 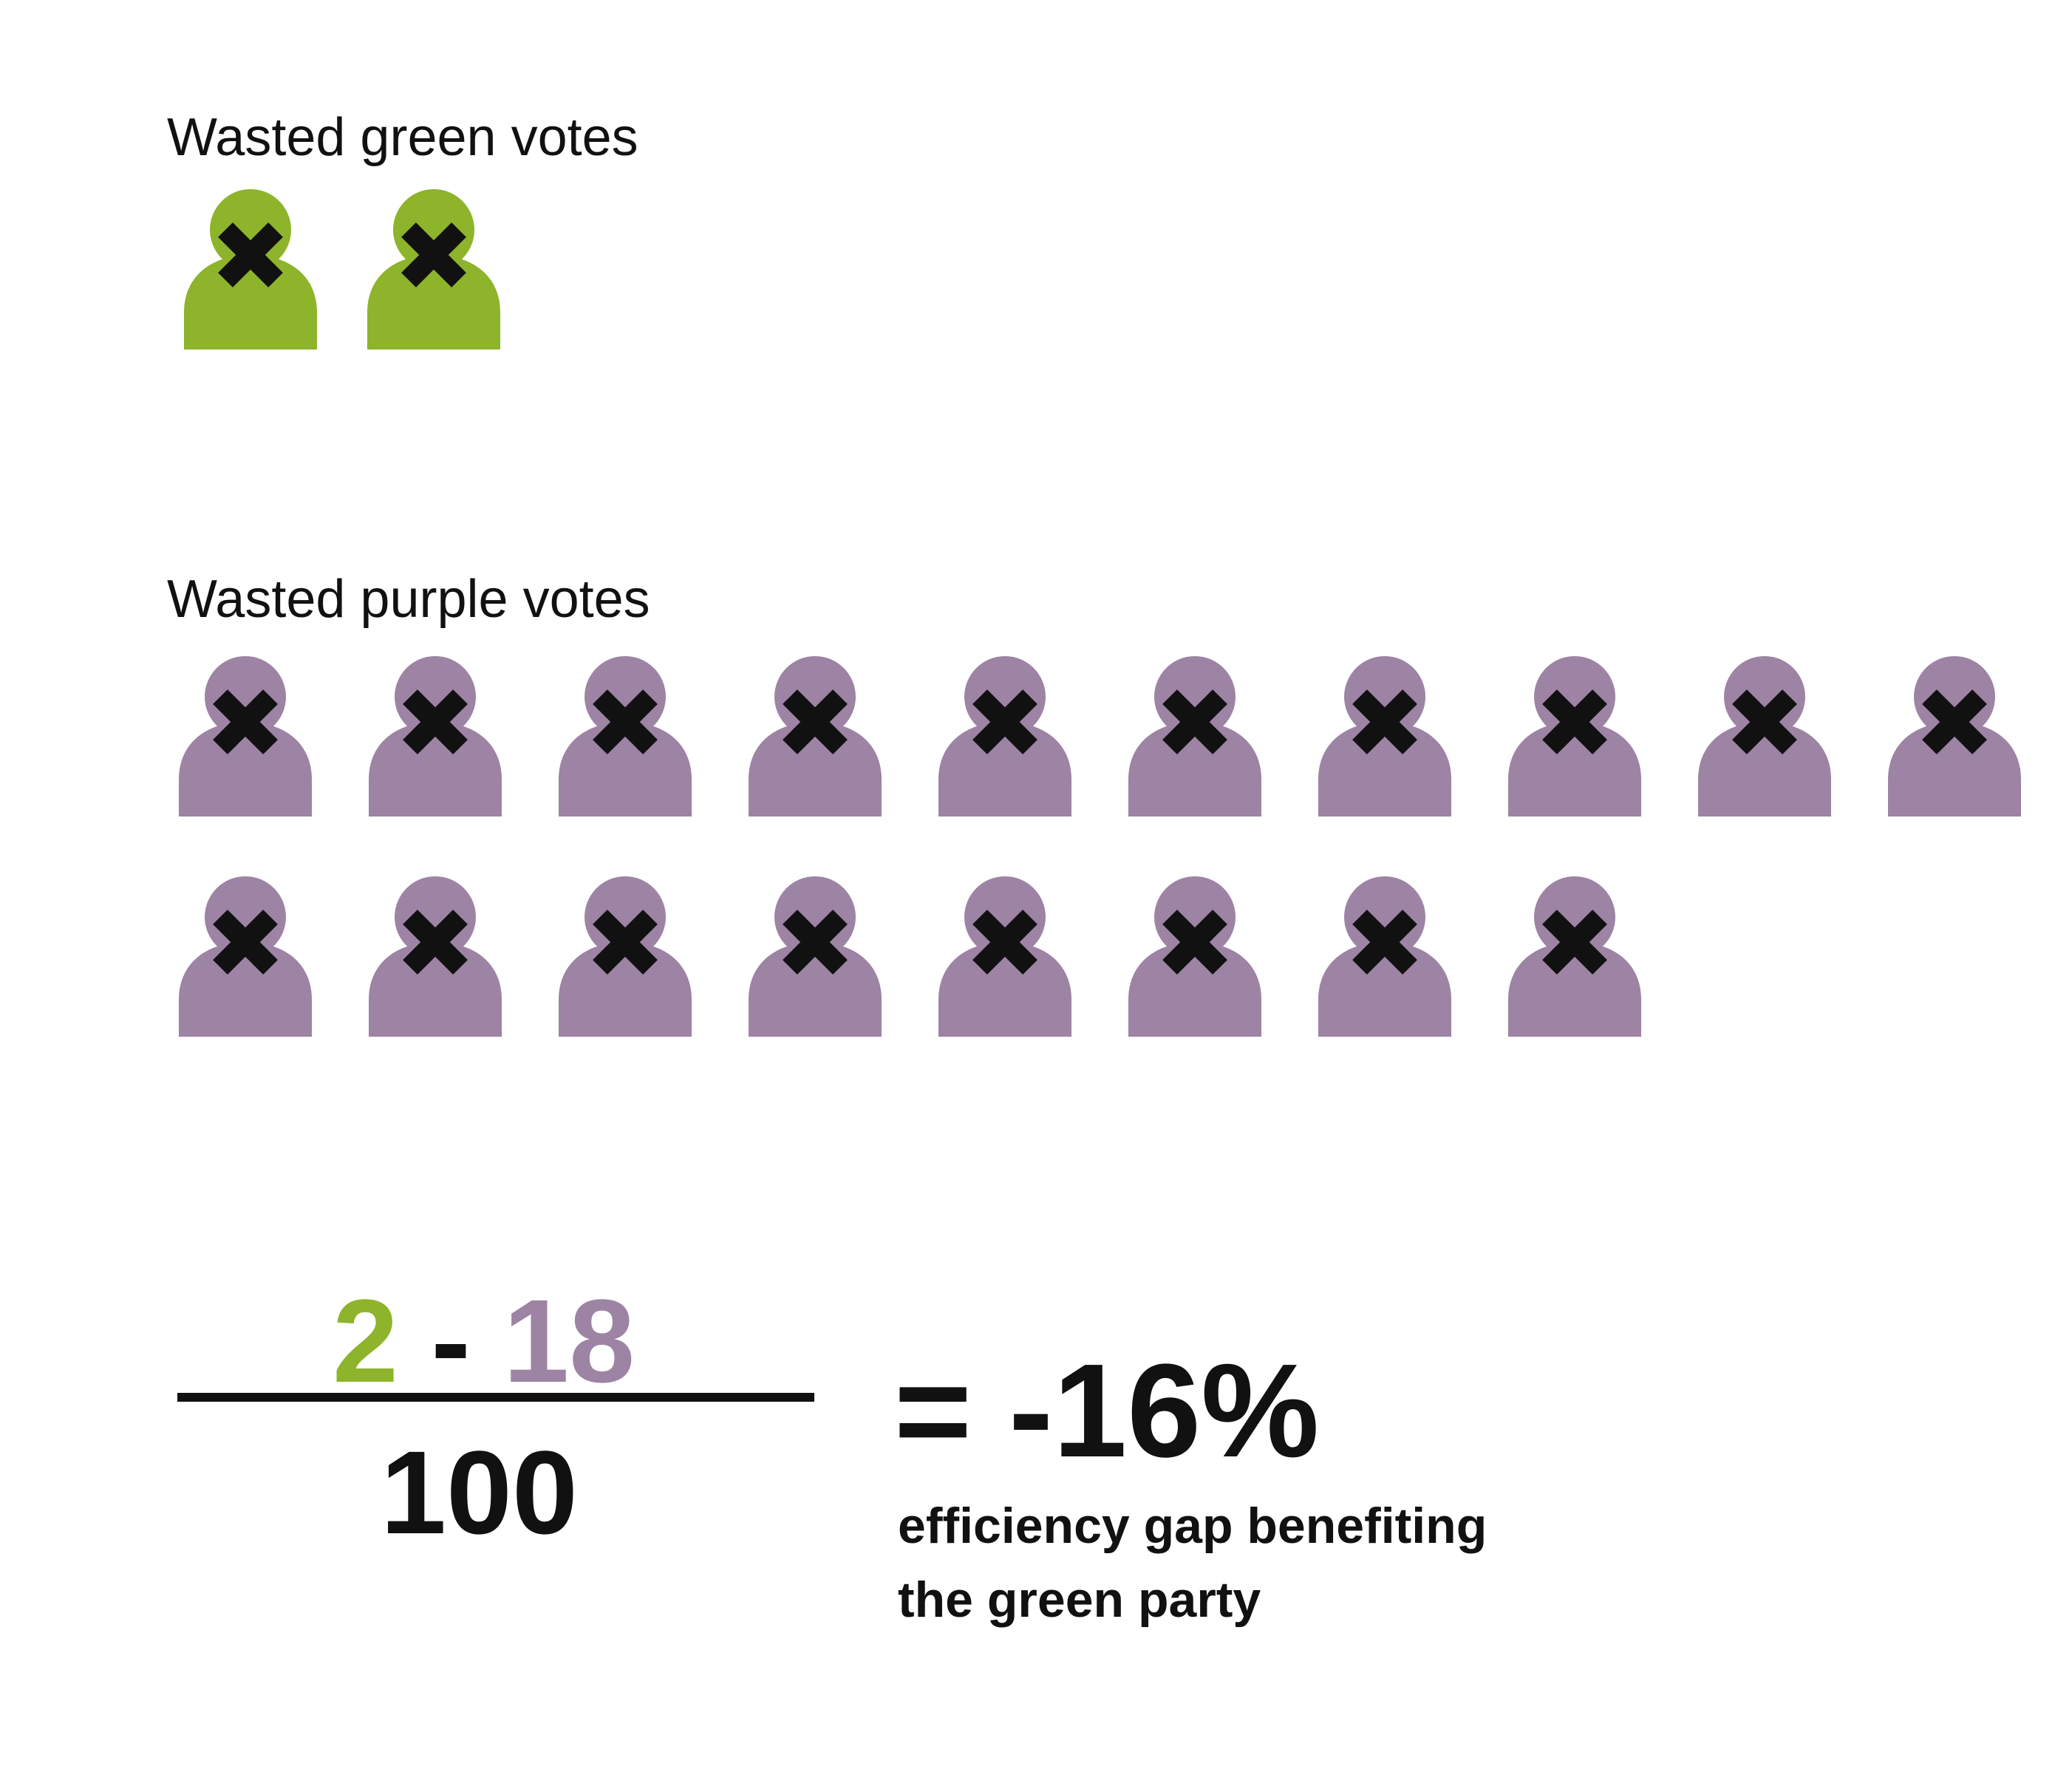 What do you see at coordinates (1192, 1526) in the screenshot?
I see `caption-line-1: efficiency gap benefiting` at bounding box center [1192, 1526].